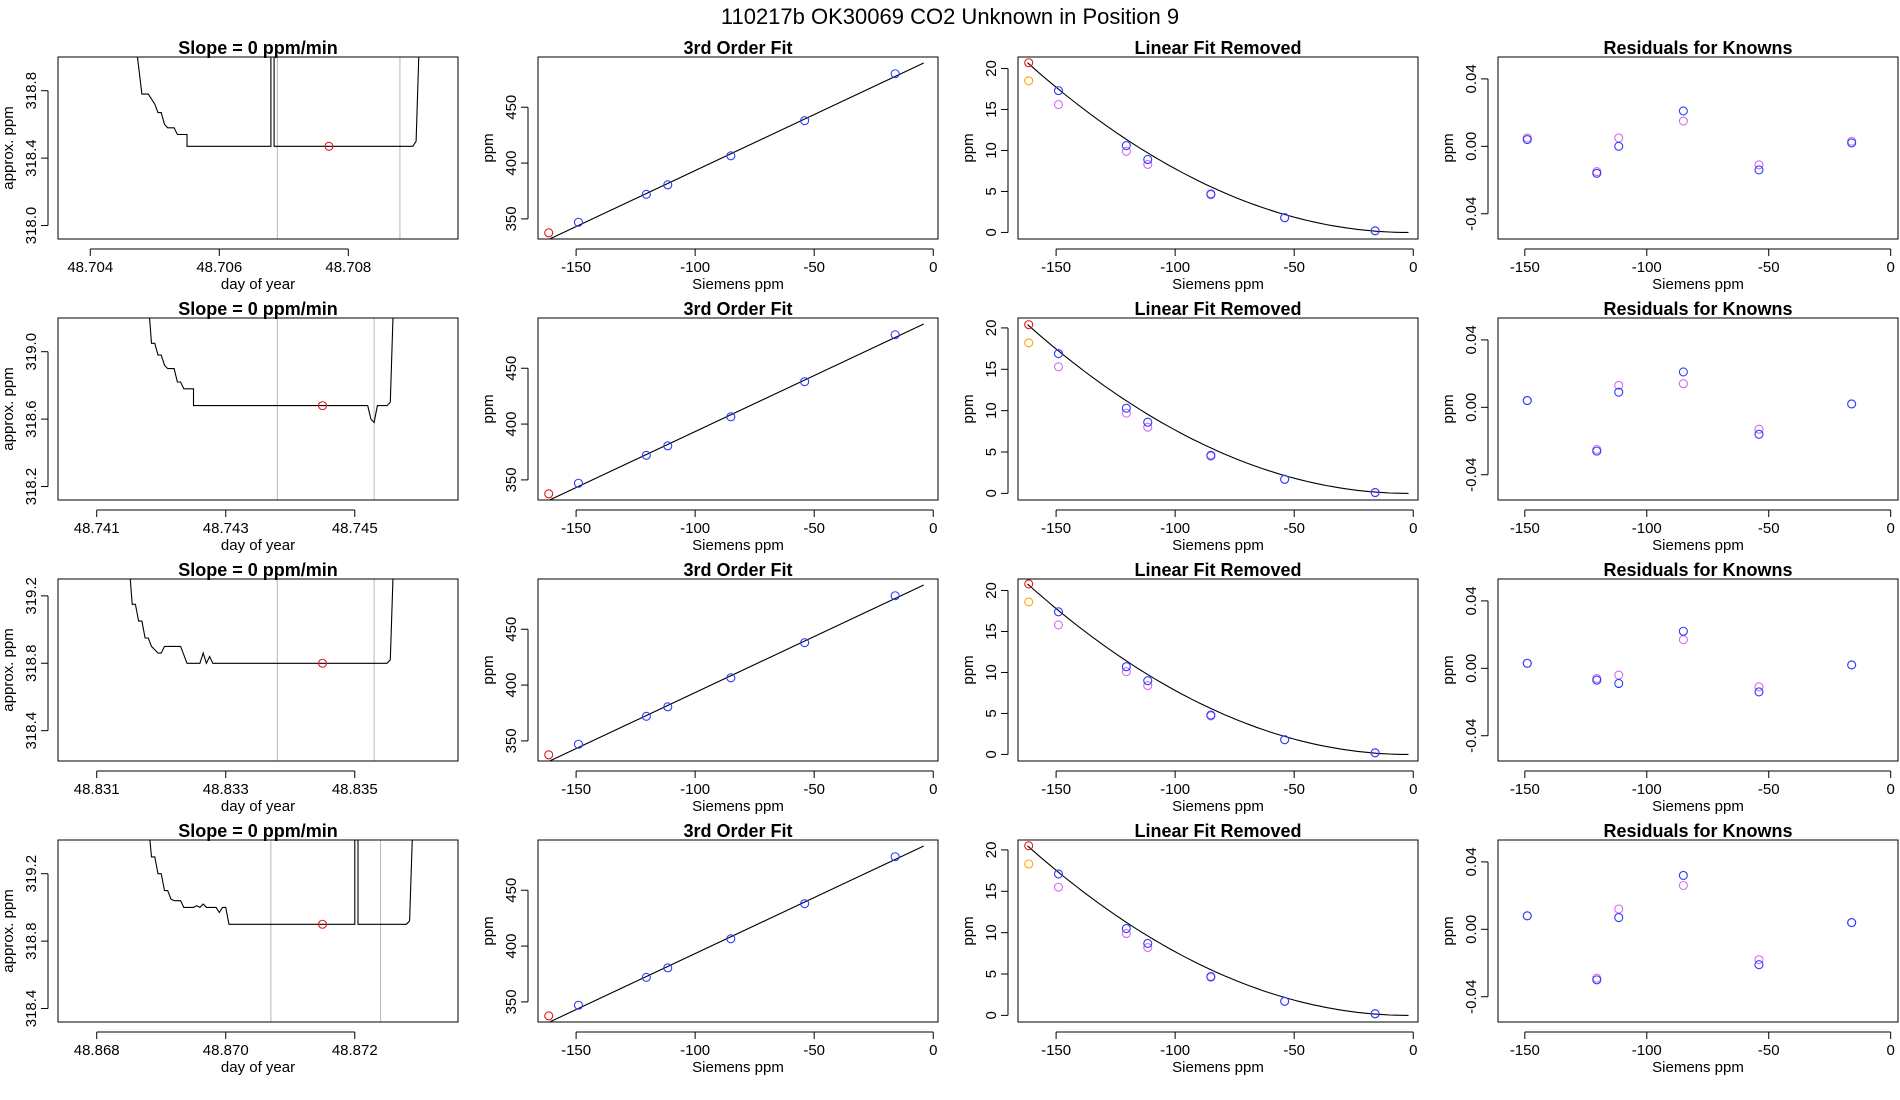 This screenshot has height=1100, width=1900. Describe the element at coordinates (1471, 861) in the screenshot. I see `y-tick-label: 0.04` at that location.